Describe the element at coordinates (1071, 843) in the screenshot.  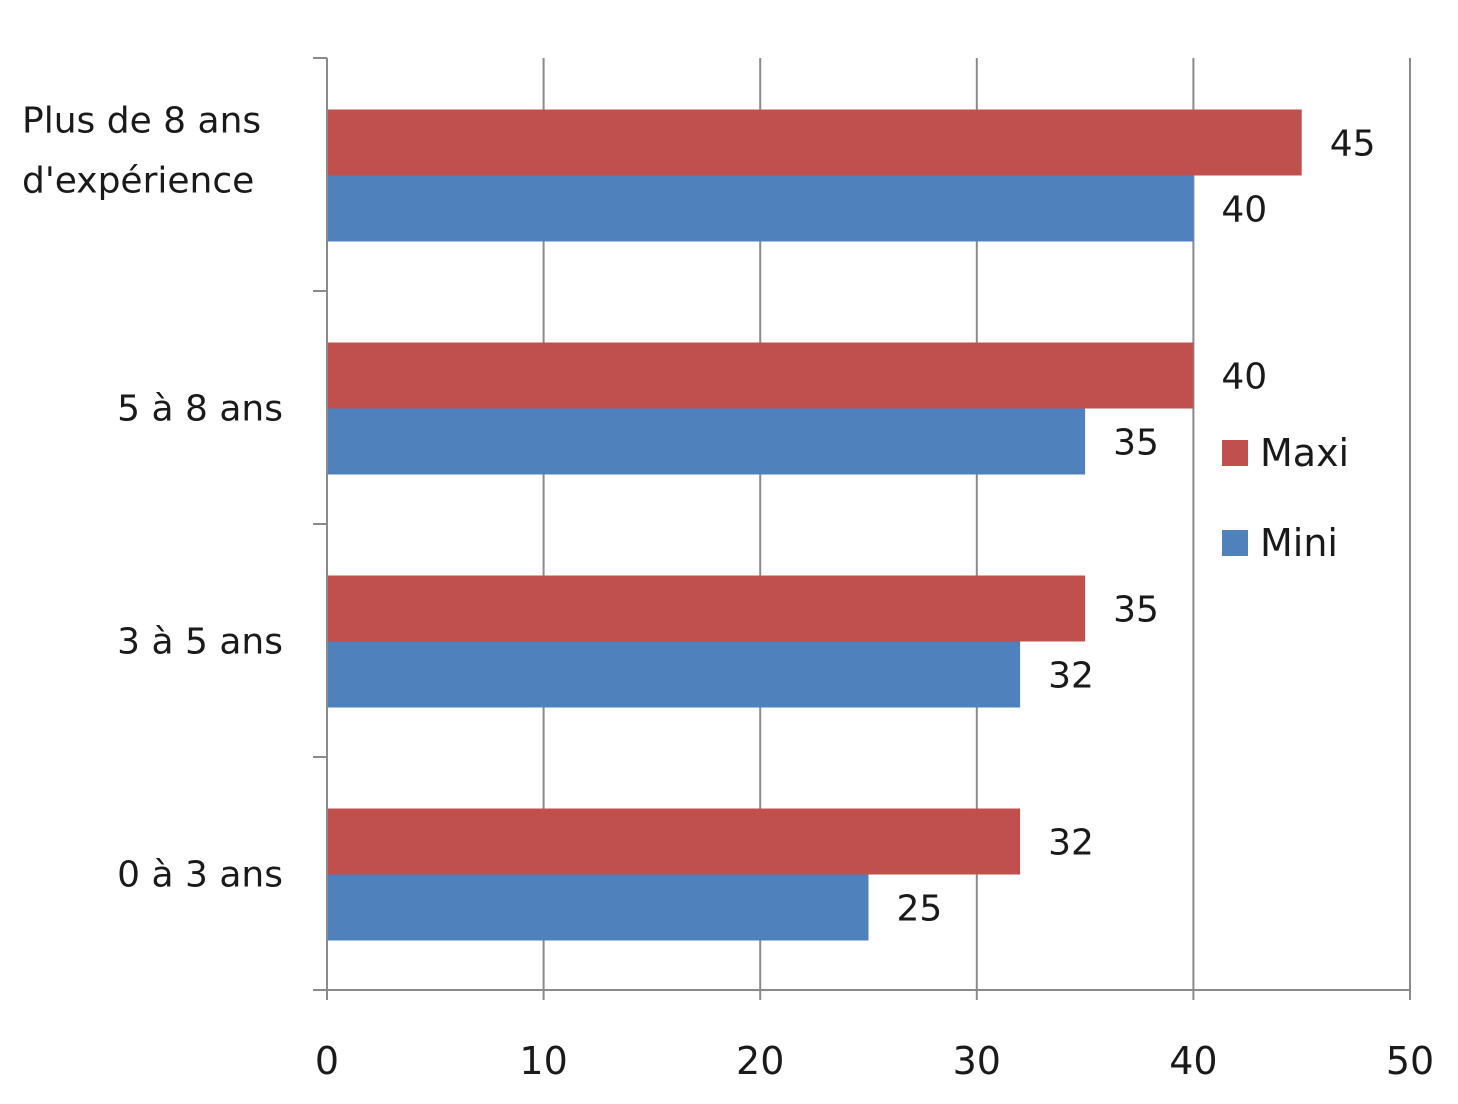
I see `data-label-maxi-0-a-3-ans: 32` at that location.